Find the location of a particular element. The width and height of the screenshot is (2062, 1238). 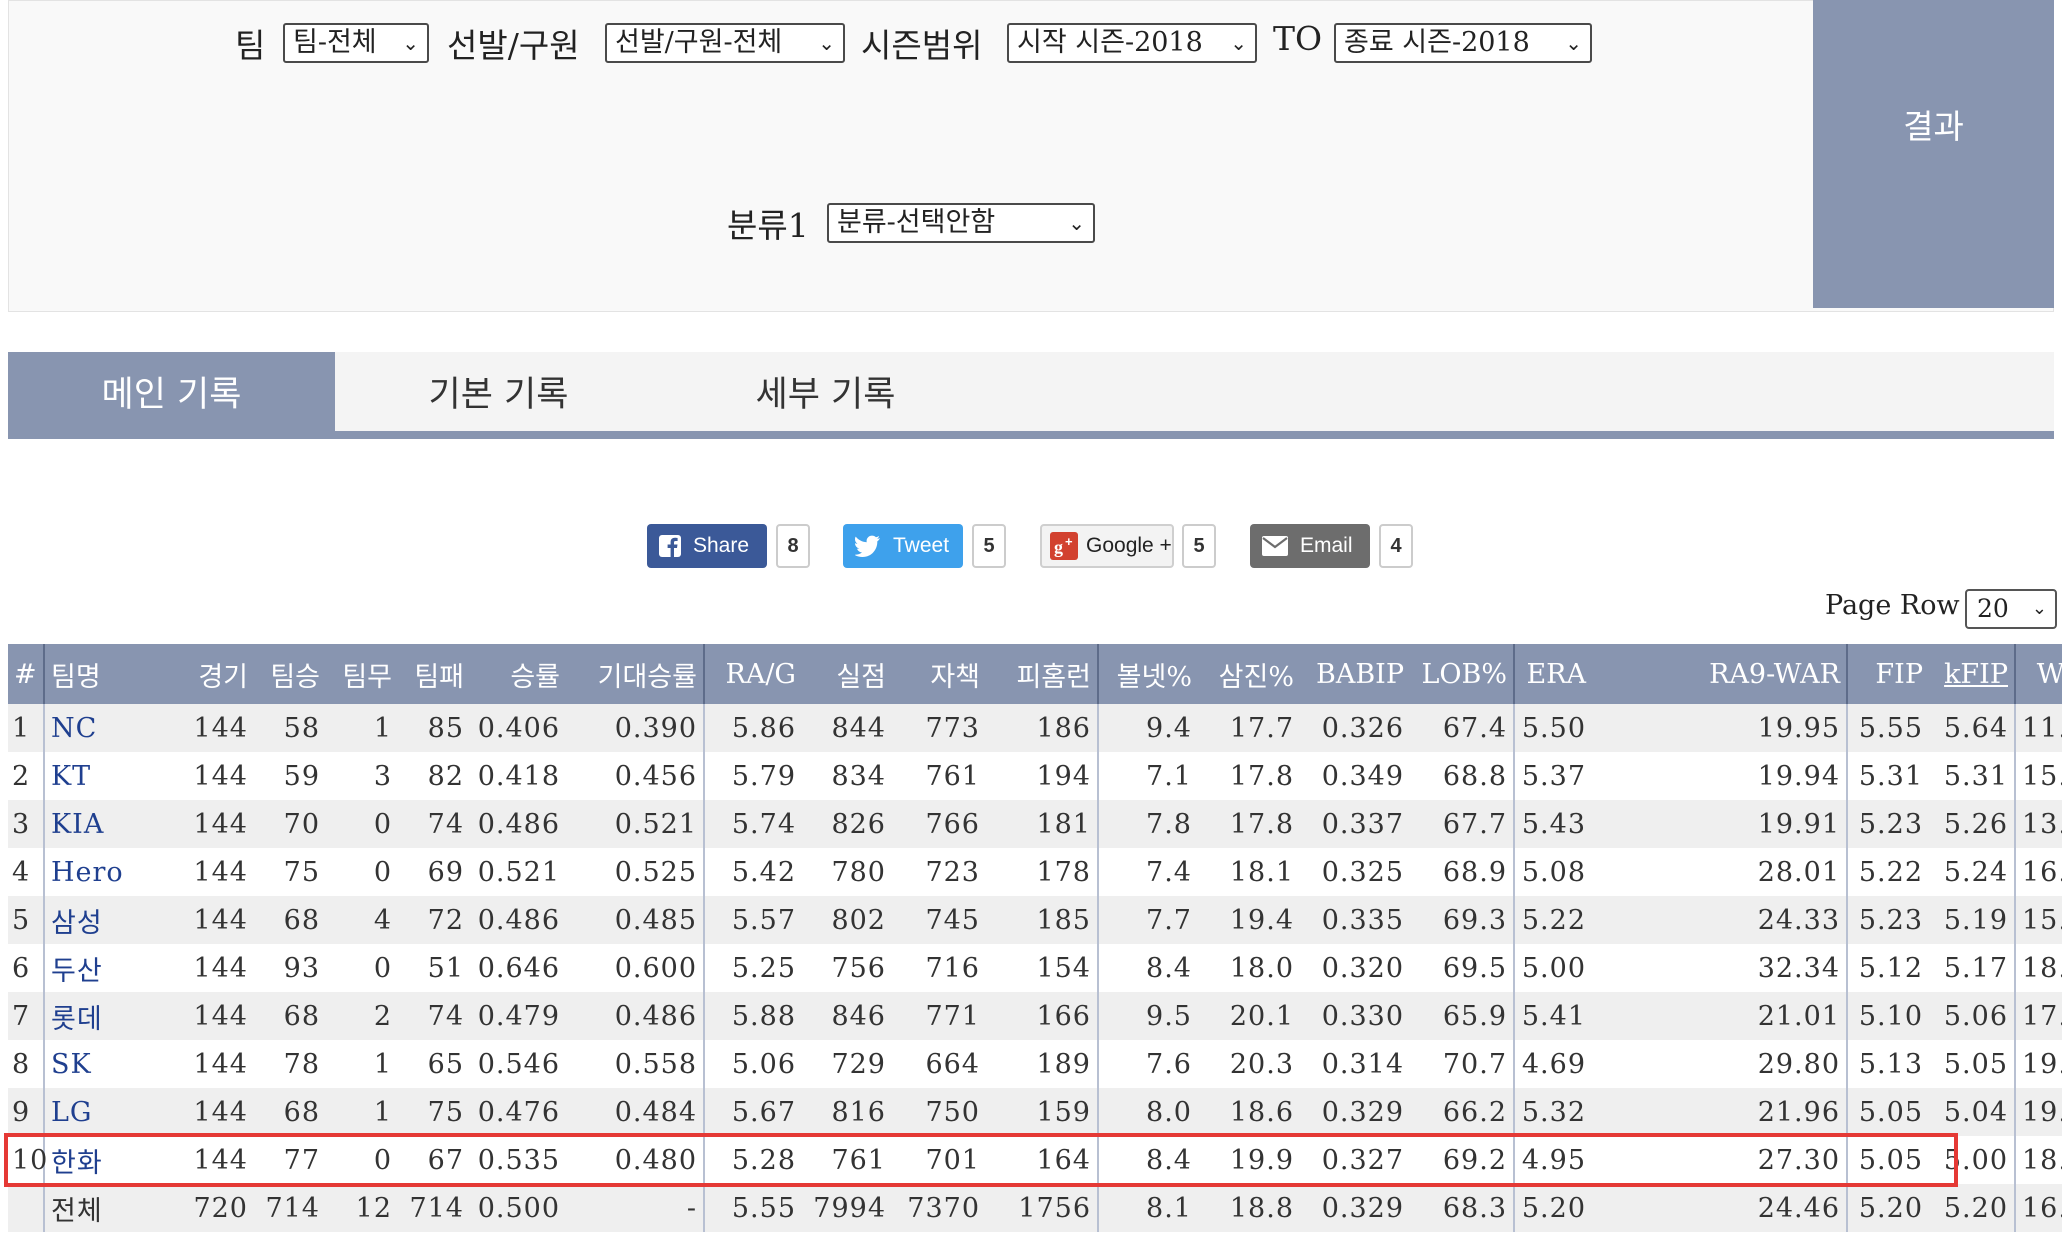

stat-cell: 18.1 is located at coordinates (1249, 872).